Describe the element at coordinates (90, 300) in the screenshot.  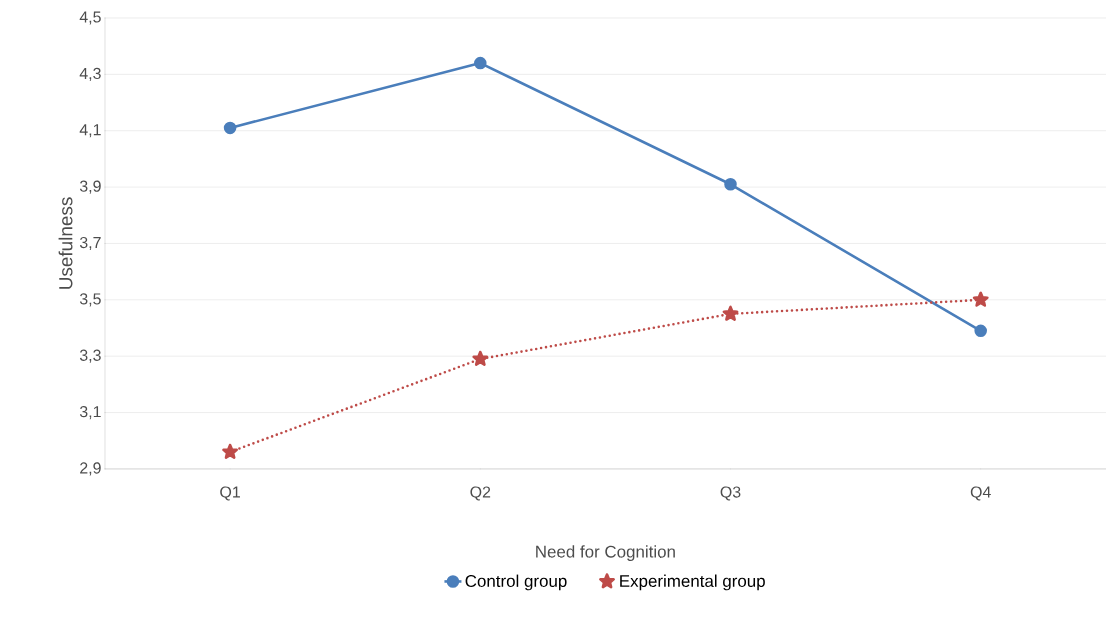
I see `y-tick-label: 3,5` at that location.